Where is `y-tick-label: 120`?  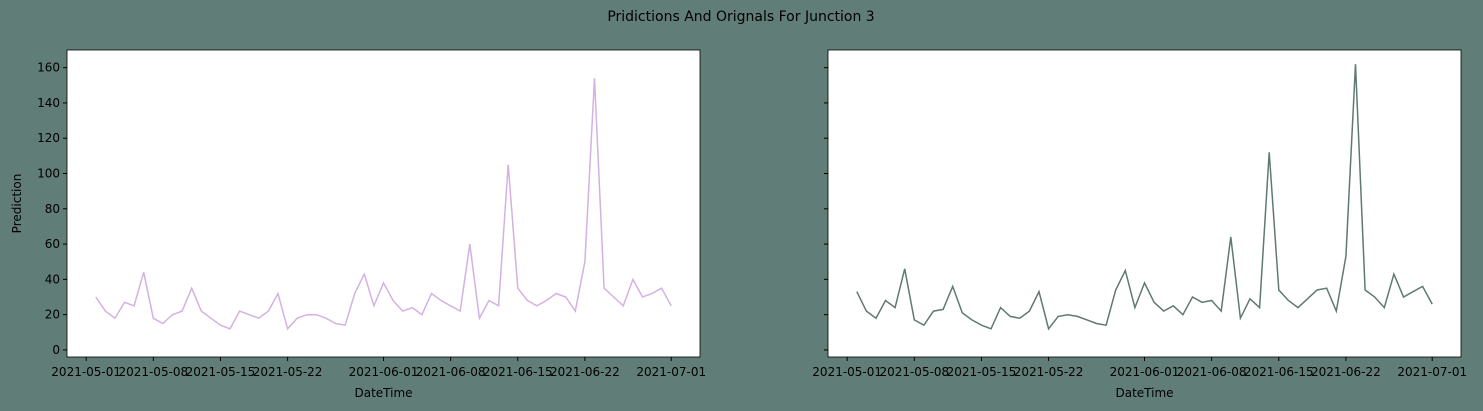
y-tick-label: 120 is located at coordinates (48, 138).